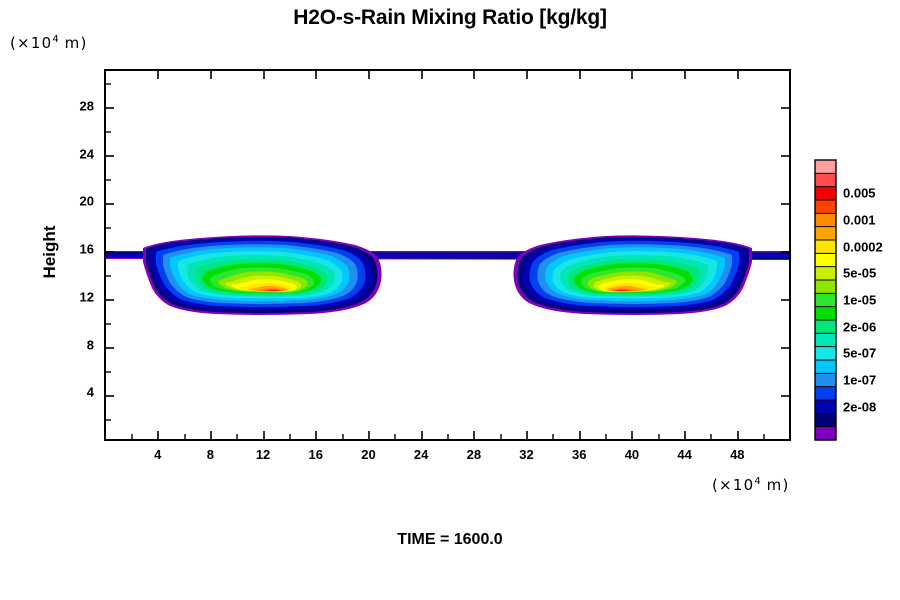  What do you see at coordinates (751, 485) in the screenshot?
I see `x-axis-unit-label: (×104 m)` at bounding box center [751, 485].